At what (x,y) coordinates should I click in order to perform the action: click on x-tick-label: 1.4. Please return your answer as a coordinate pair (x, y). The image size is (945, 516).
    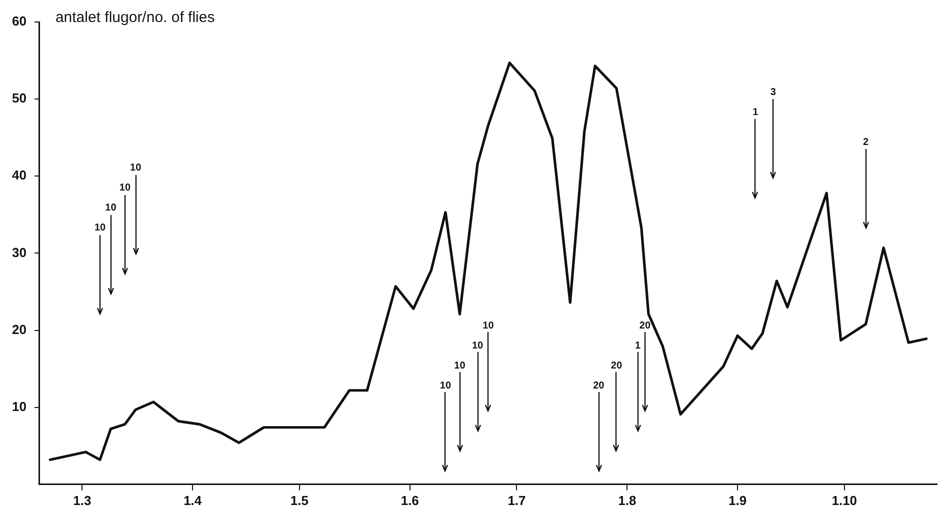
    Looking at the image, I should click on (193, 500).